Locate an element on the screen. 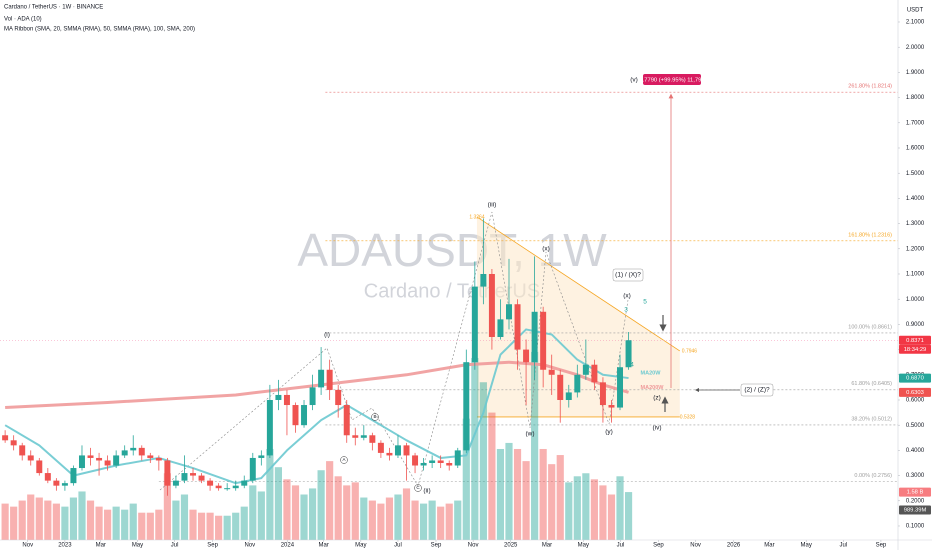  countdown-tag is located at coordinates (915, 349).